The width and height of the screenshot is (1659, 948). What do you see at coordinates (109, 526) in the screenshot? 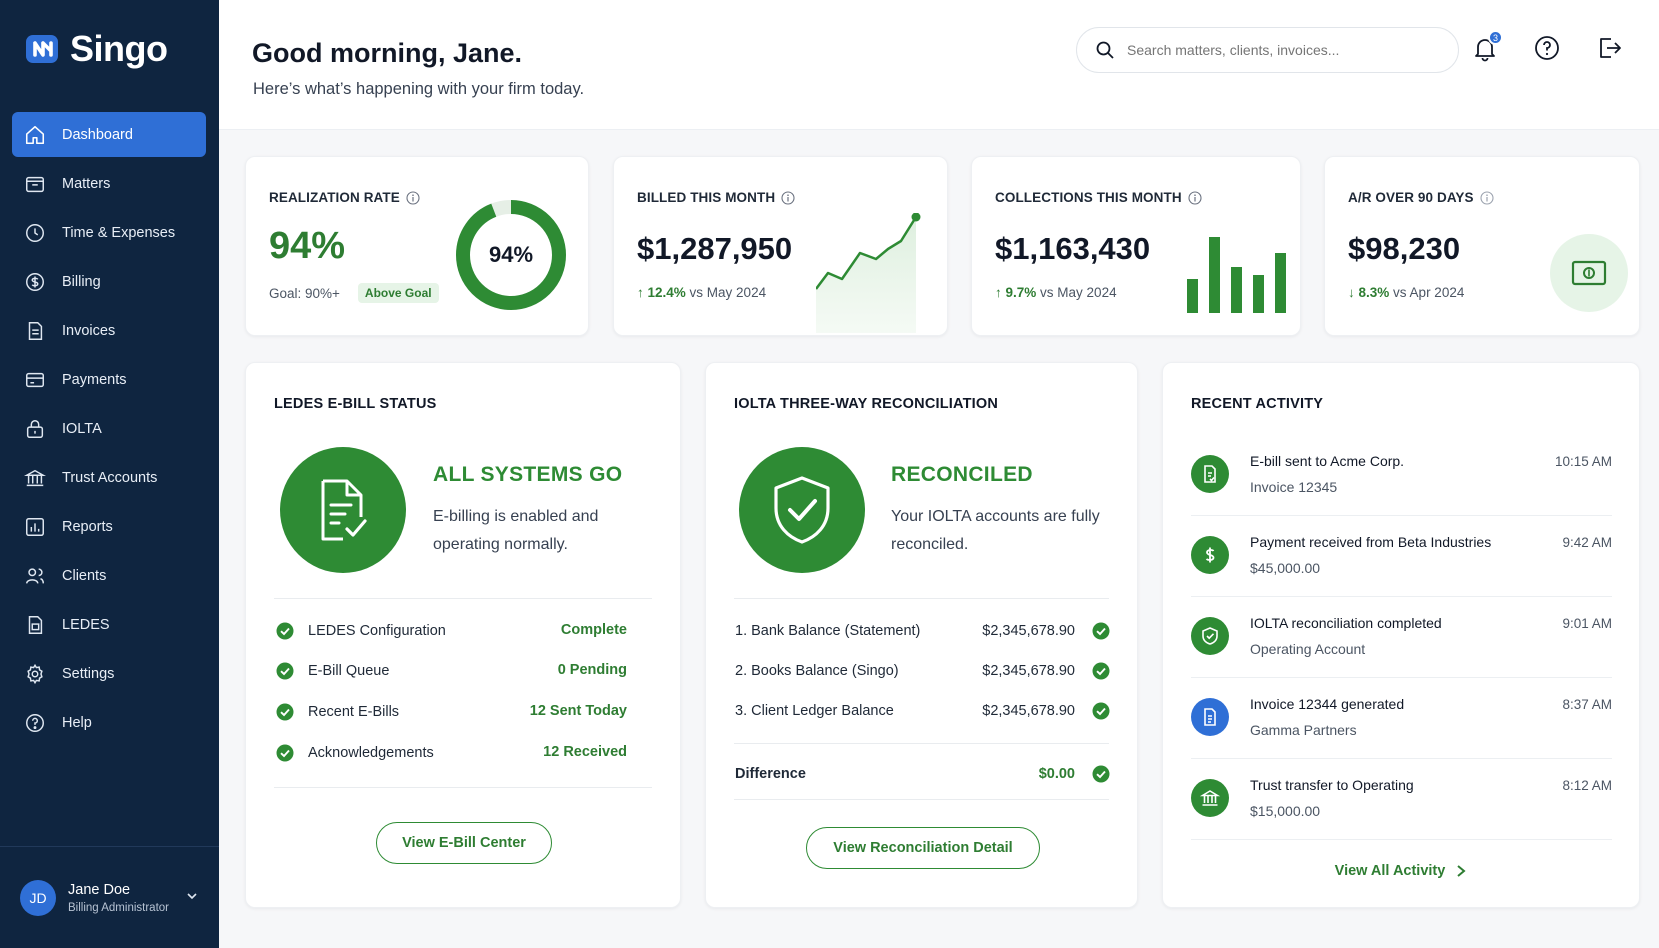
I see `sidebar-item-reports: Reports` at bounding box center [109, 526].